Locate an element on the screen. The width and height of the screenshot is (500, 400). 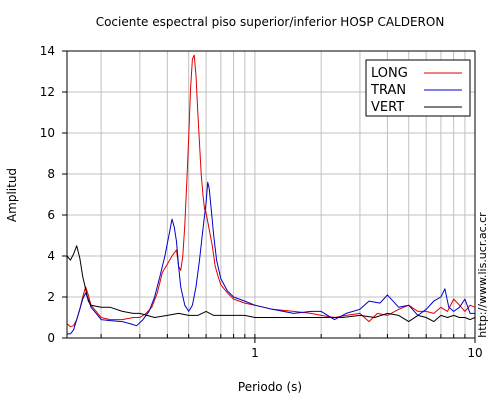
y-tick-label: 12 is located at coordinates (47, 92).